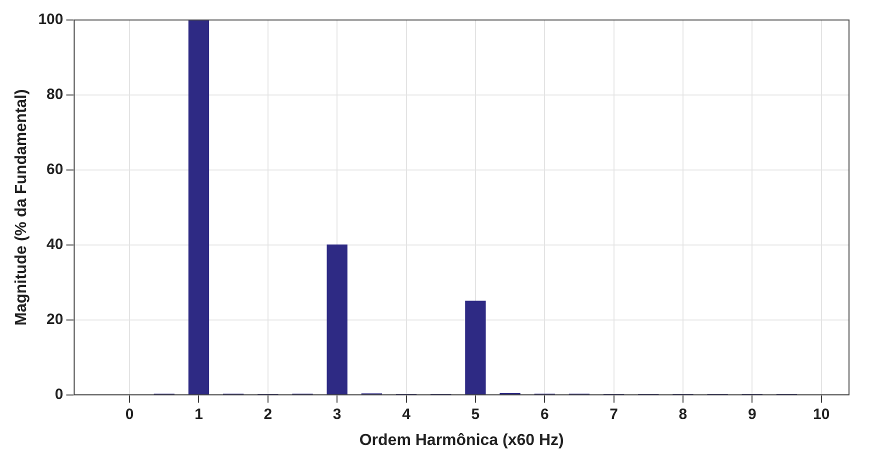 Image resolution: width=869 pixels, height=462 pixels. I want to click on x-tick-label: 6, so click(544, 414).